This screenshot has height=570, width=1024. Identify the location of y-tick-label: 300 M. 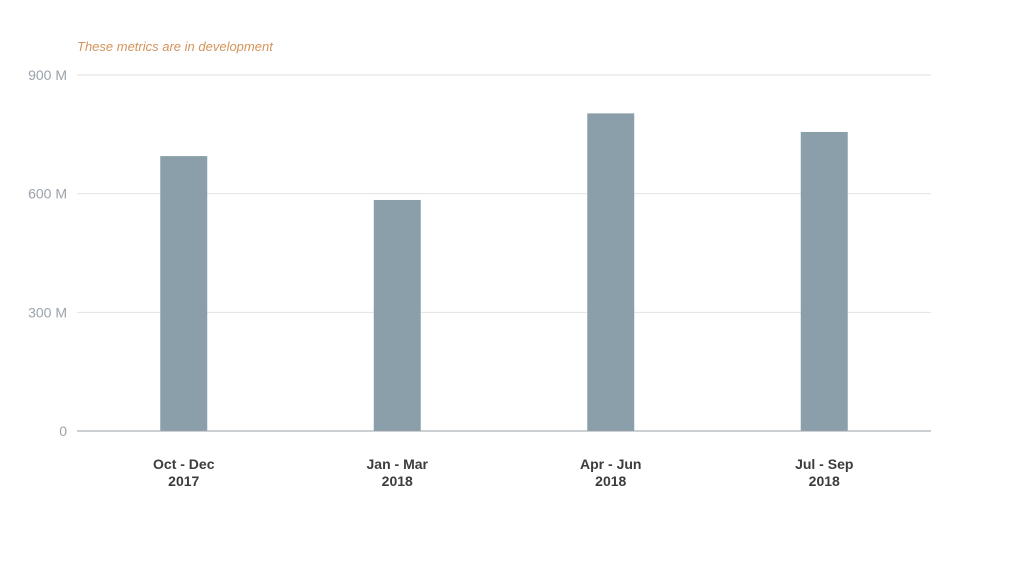
(47, 312).